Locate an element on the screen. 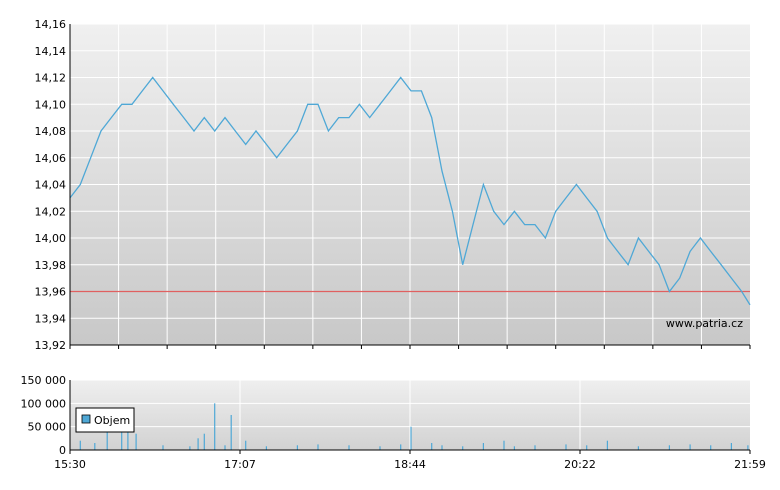  volume-y-tick-label: 0 is located at coordinates (62, 450).